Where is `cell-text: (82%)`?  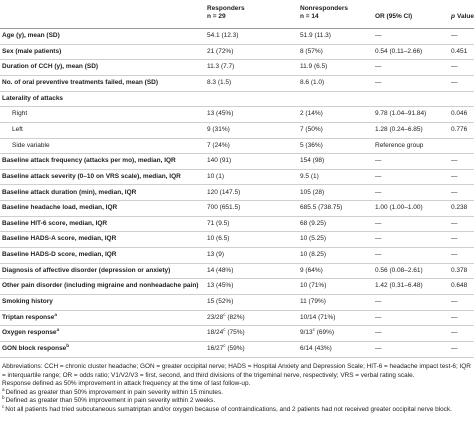
cell-text: (82%) is located at coordinates (235, 317).